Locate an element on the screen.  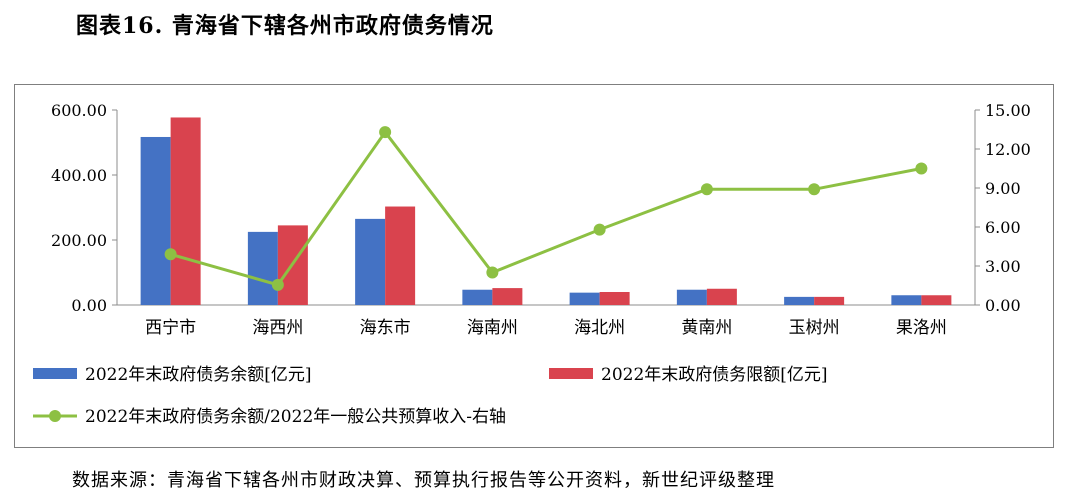
right-tick-label: 9.00 is located at coordinates (1003, 188).